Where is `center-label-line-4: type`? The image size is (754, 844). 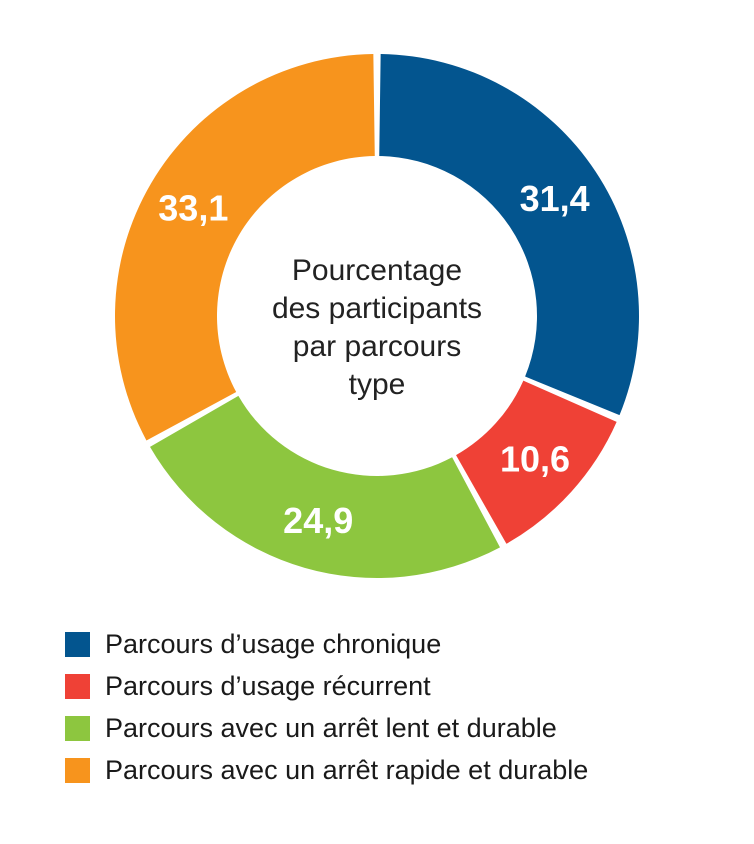
center-label-line-4: type is located at coordinates (377, 384).